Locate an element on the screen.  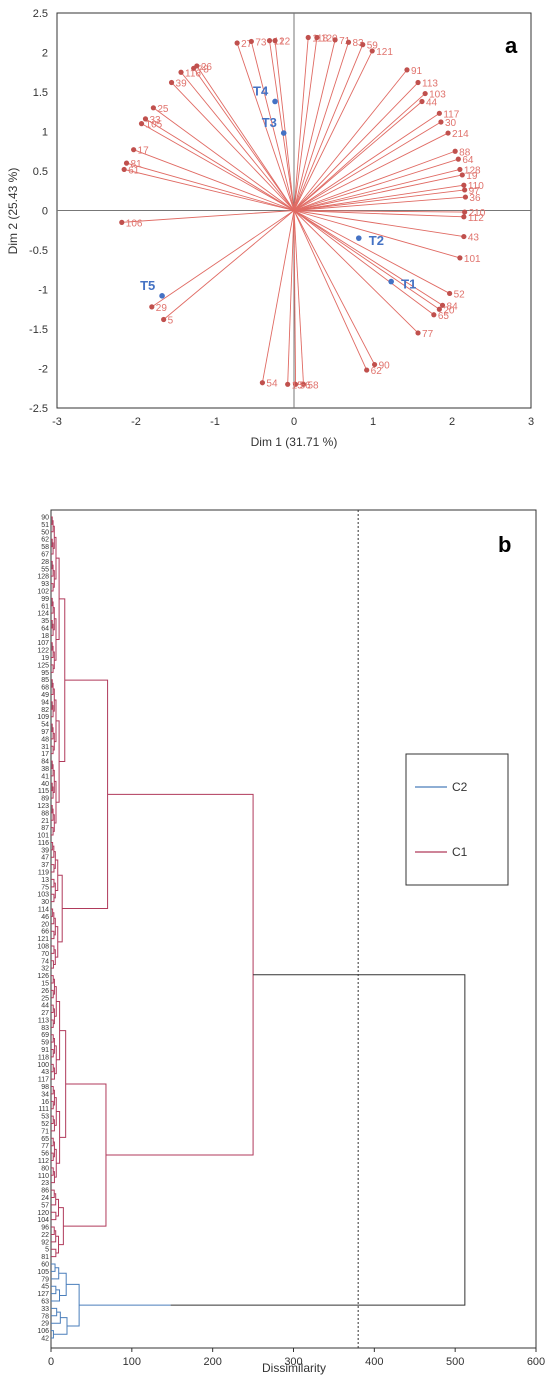
observation-label: 58 is located at coordinates (313, 385).